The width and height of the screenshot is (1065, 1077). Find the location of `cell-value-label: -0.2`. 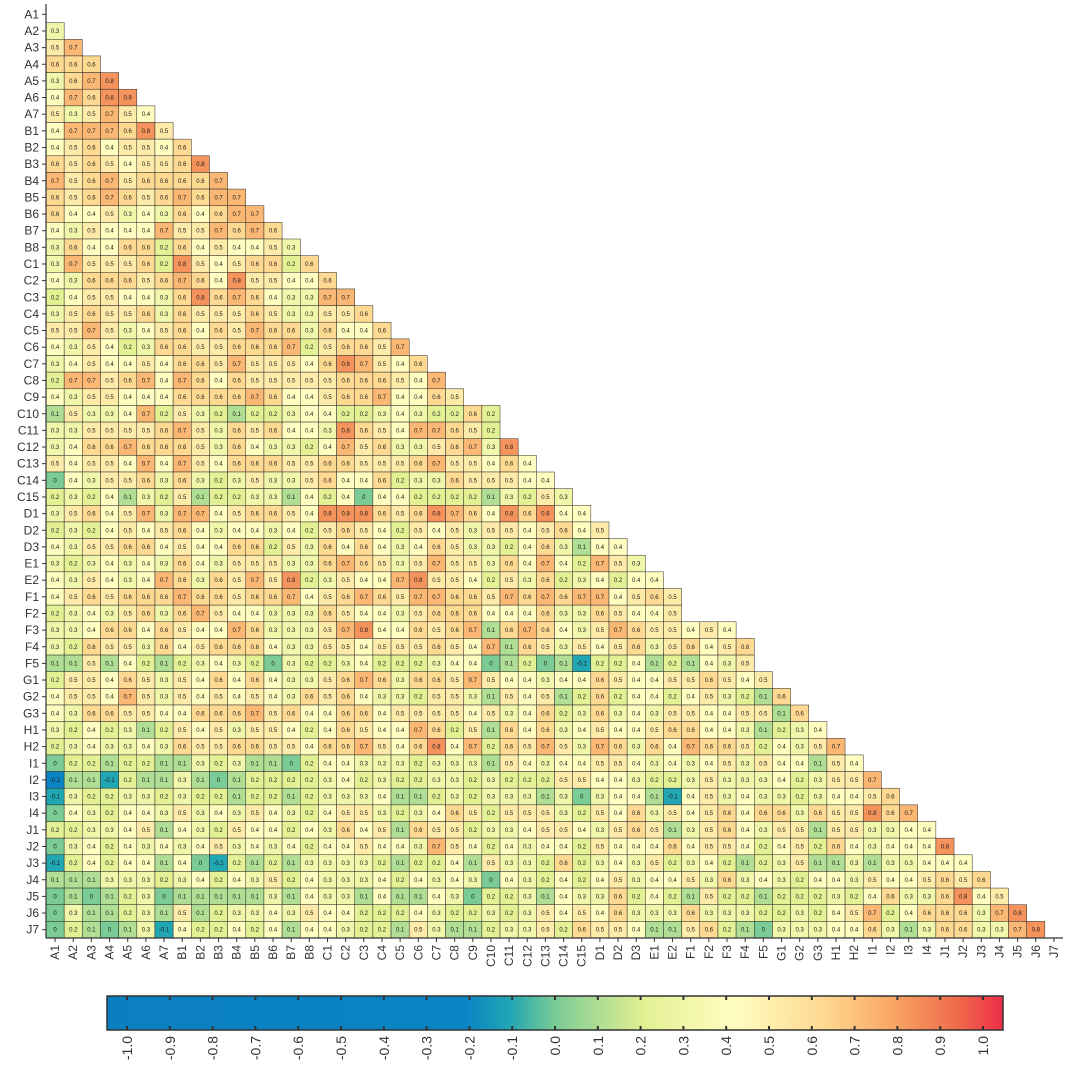

cell-value-label: -0.2 is located at coordinates (55, 781).